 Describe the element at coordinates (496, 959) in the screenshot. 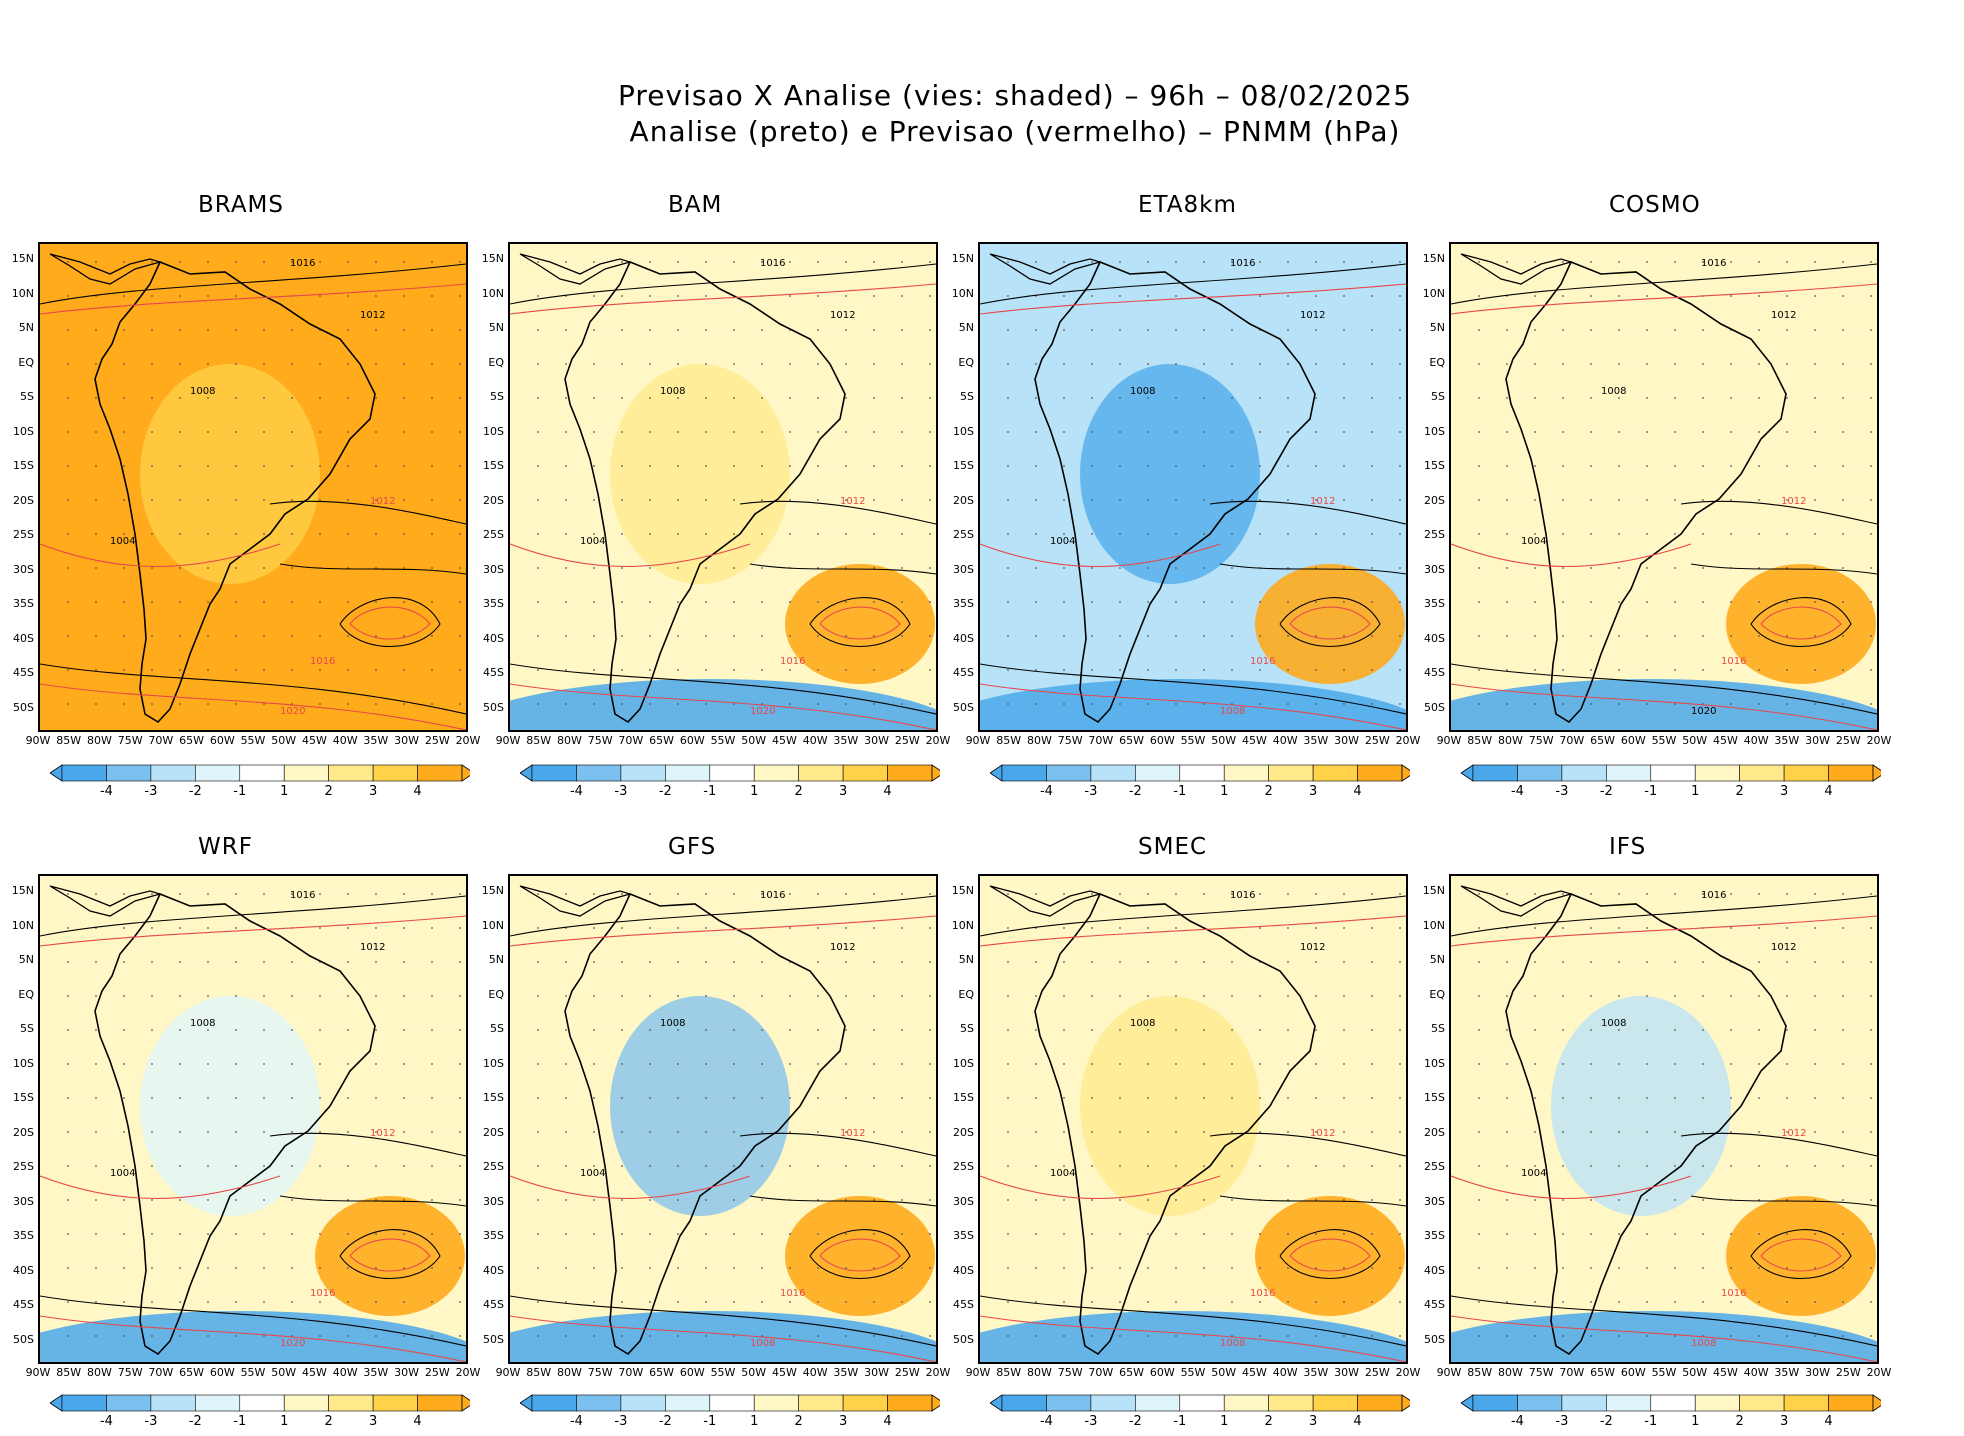

I see `latitude-label: 5N` at that location.